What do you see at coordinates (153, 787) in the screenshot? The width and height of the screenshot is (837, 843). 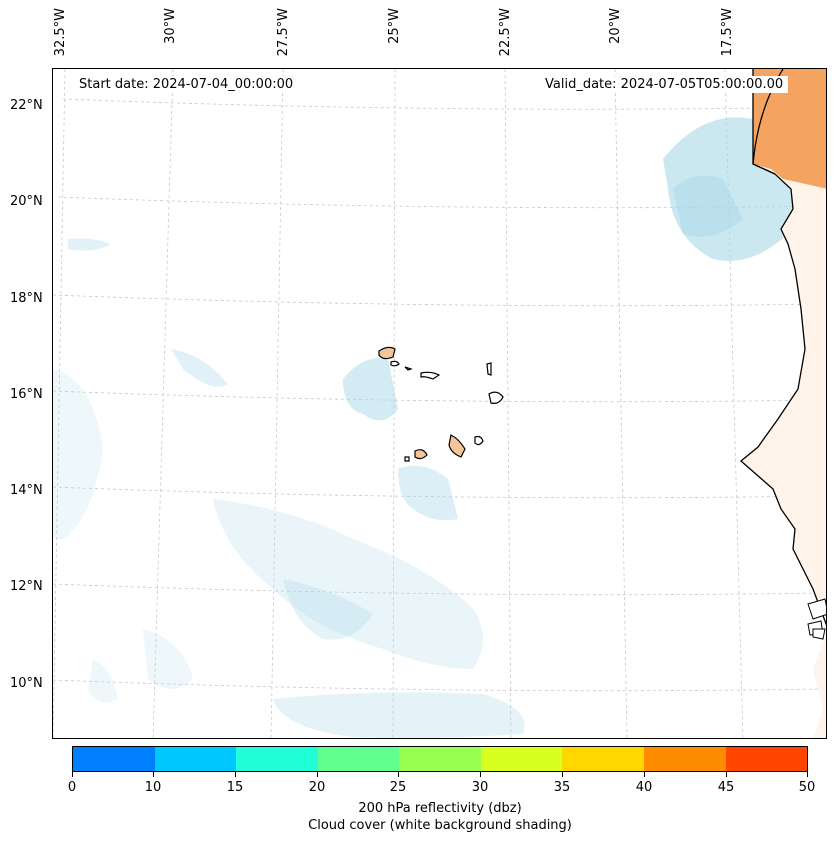 I see `colorbar-tick-label-10: 10` at bounding box center [153, 787].